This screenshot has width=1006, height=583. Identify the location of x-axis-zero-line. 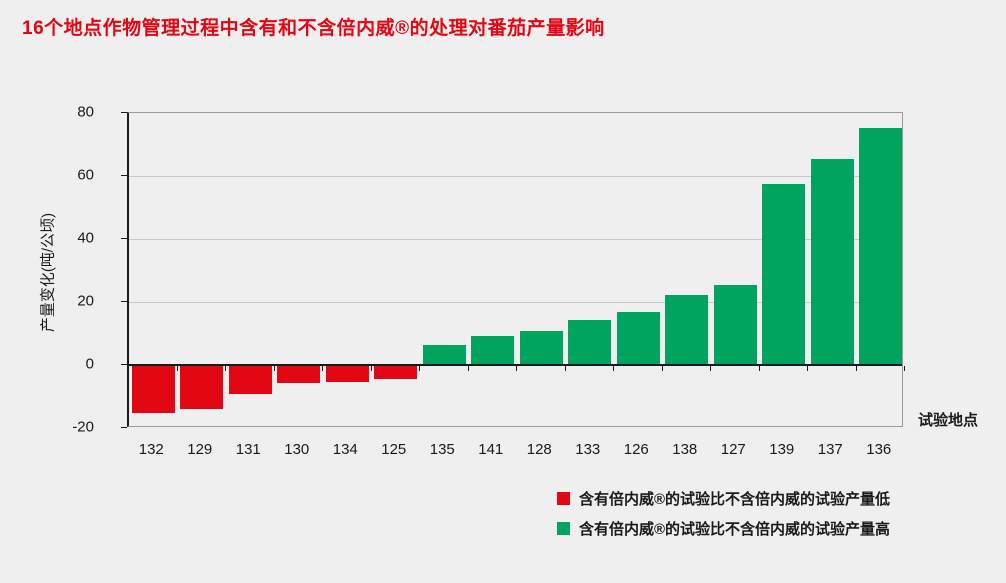
(515, 365).